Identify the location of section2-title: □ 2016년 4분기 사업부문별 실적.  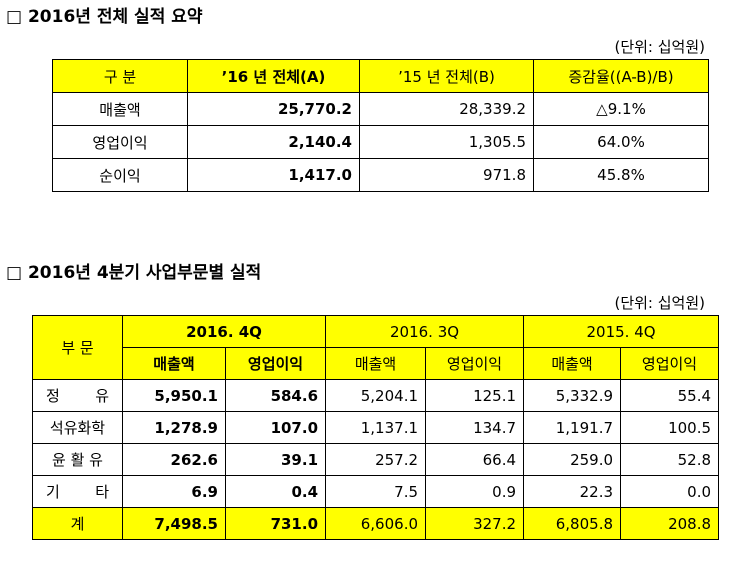
(134, 273).